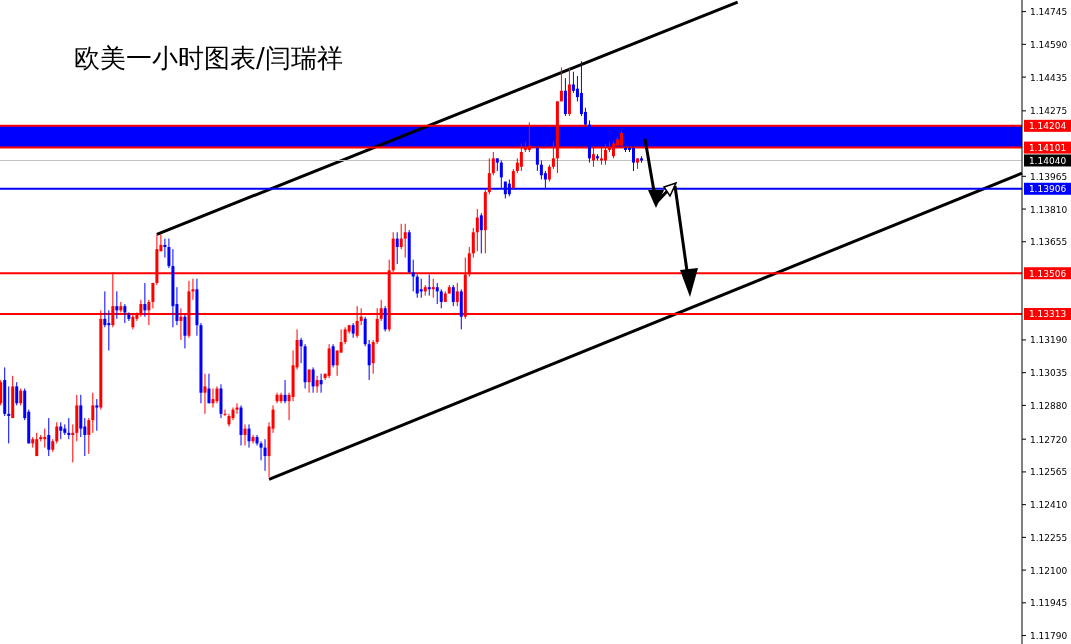  I want to click on y-tick-label: 1.14435, so click(1049, 77).